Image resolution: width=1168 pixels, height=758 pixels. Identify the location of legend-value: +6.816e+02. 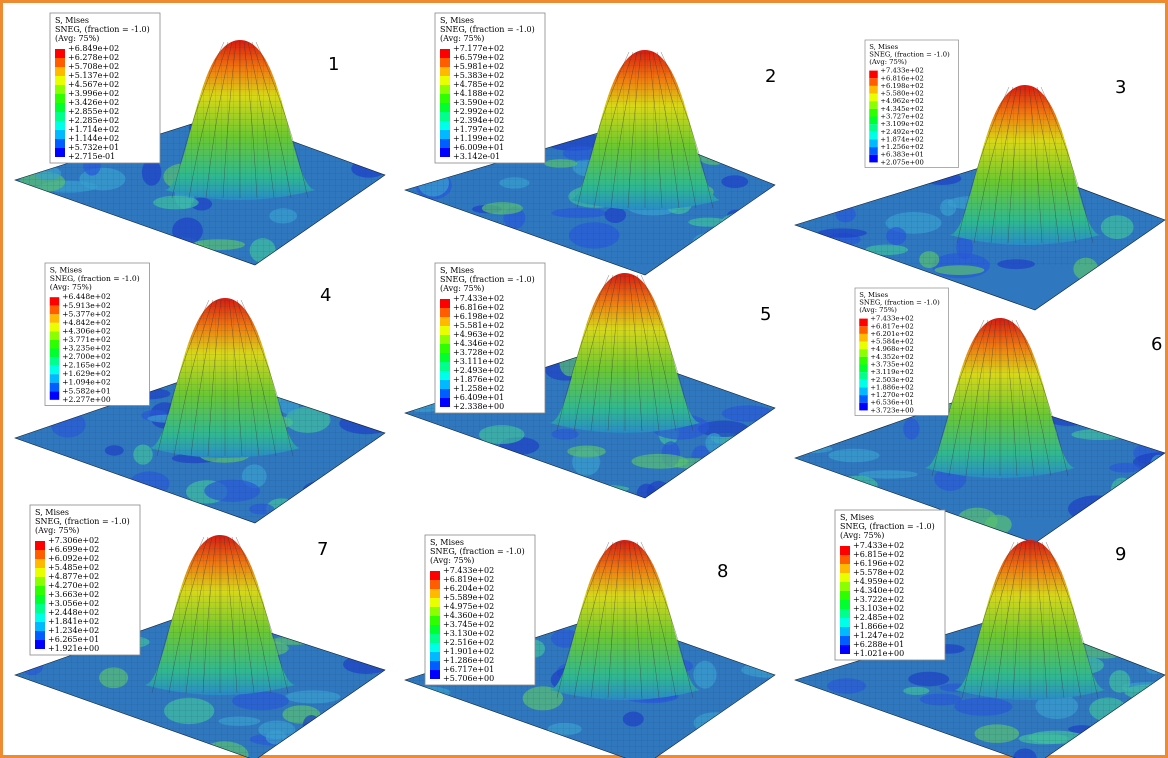
(478, 307).